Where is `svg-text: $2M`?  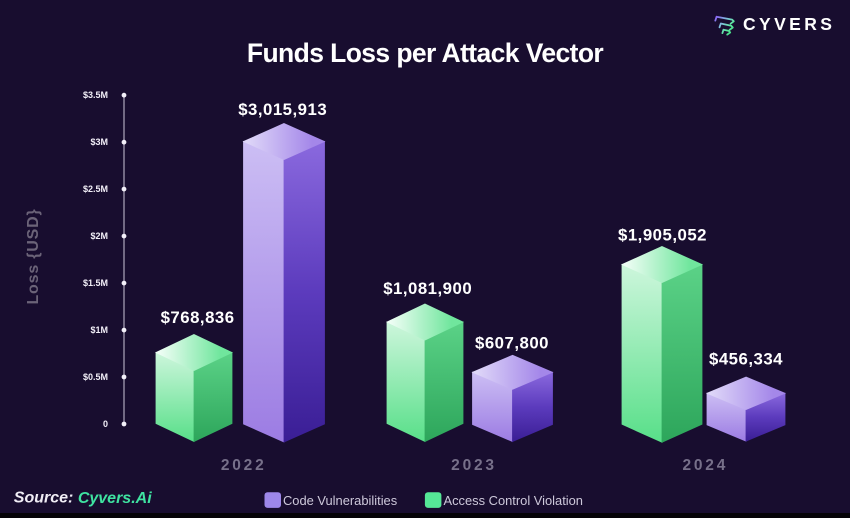 svg-text: $2M is located at coordinates (99, 236).